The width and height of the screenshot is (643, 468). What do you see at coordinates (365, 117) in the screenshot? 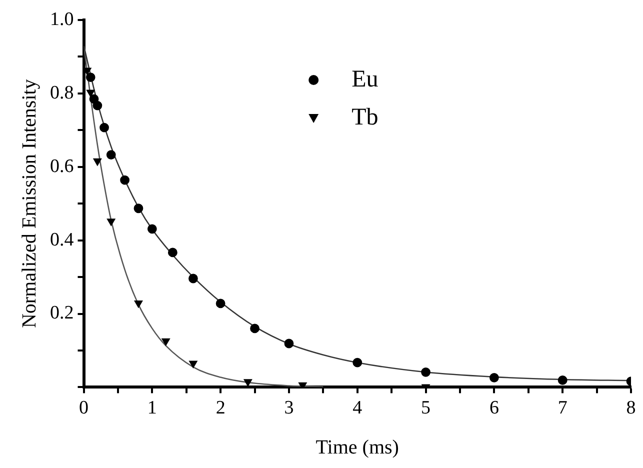
I see `legend-label: Tb` at bounding box center [365, 117].